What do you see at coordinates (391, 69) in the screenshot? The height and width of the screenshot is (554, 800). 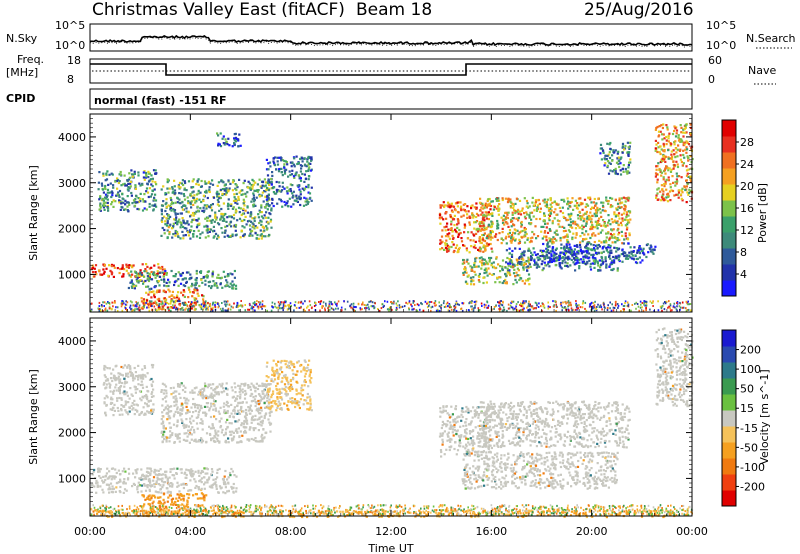 I see `freq-trace` at bounding box center [391, 69].